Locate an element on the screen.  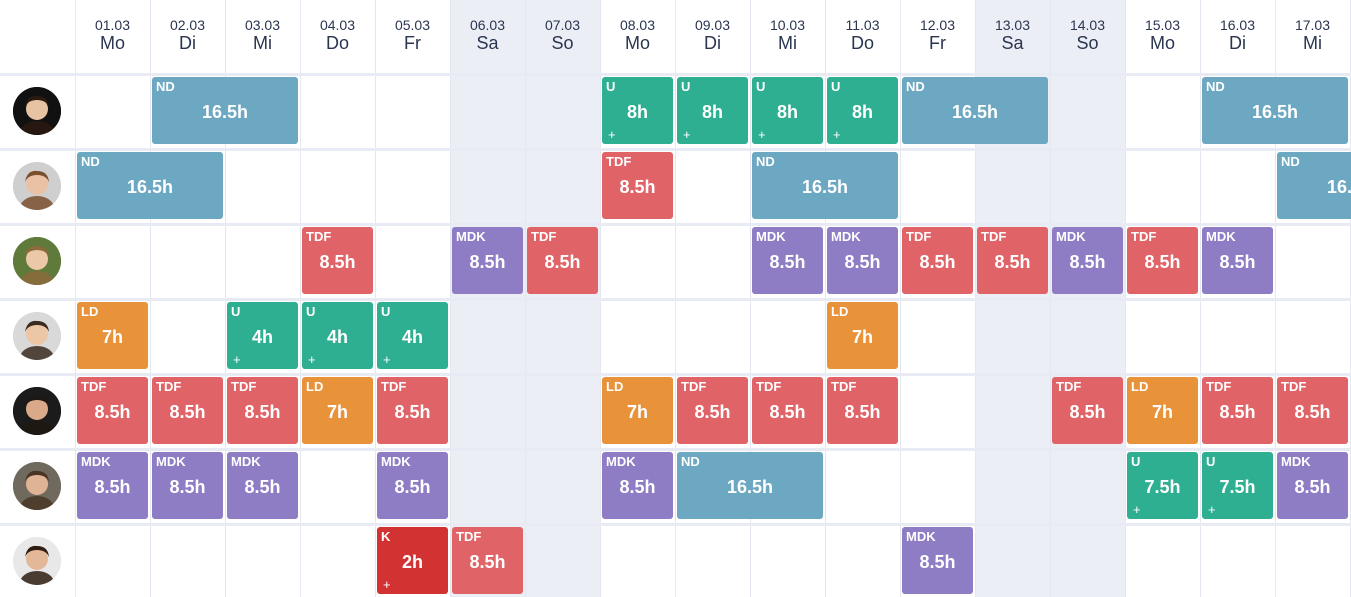
day-header: 09.03 Di is located at coordinates (712, 36).